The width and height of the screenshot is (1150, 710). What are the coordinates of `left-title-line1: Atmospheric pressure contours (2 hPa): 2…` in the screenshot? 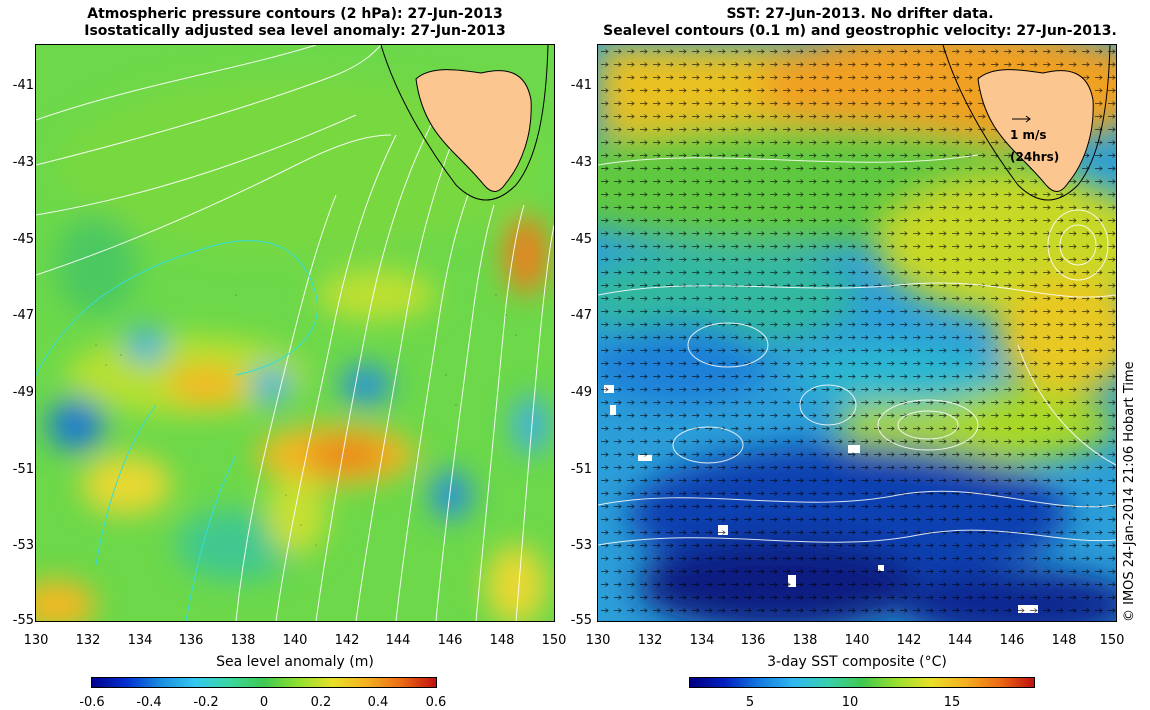 It's located at (295, 14).